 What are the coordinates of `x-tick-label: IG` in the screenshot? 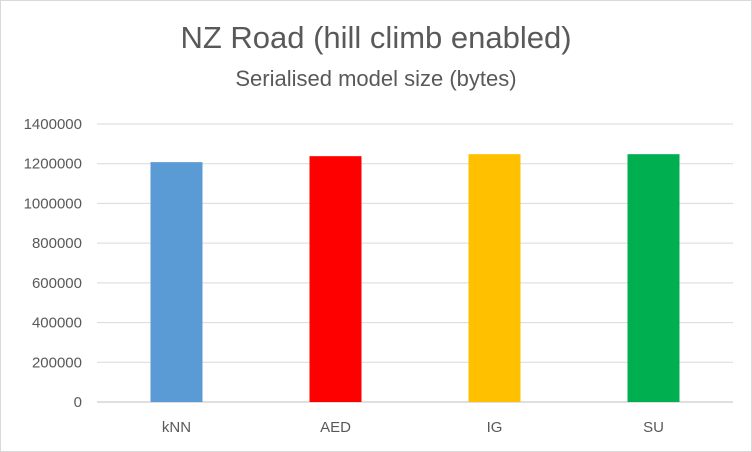 It's located at (495, 427).